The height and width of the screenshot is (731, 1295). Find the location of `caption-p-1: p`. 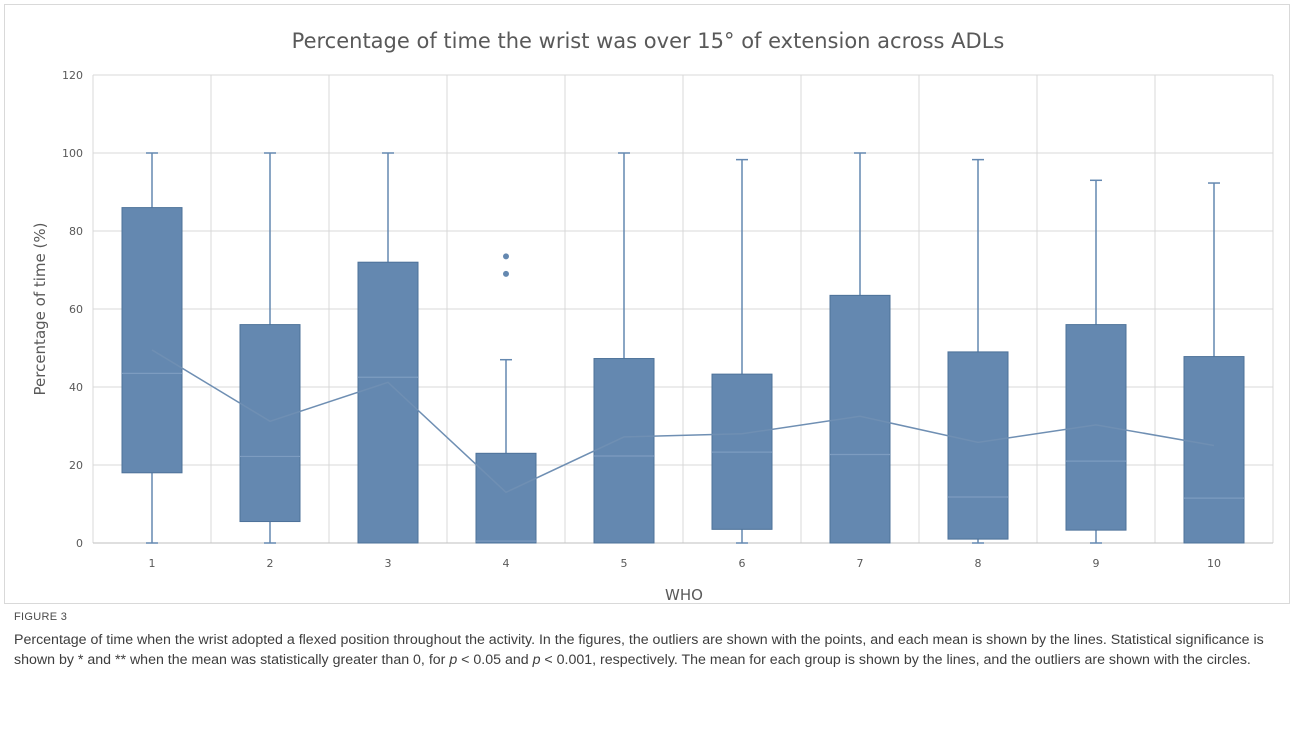

caption-p-1: p is located at coordinates (453, 660).